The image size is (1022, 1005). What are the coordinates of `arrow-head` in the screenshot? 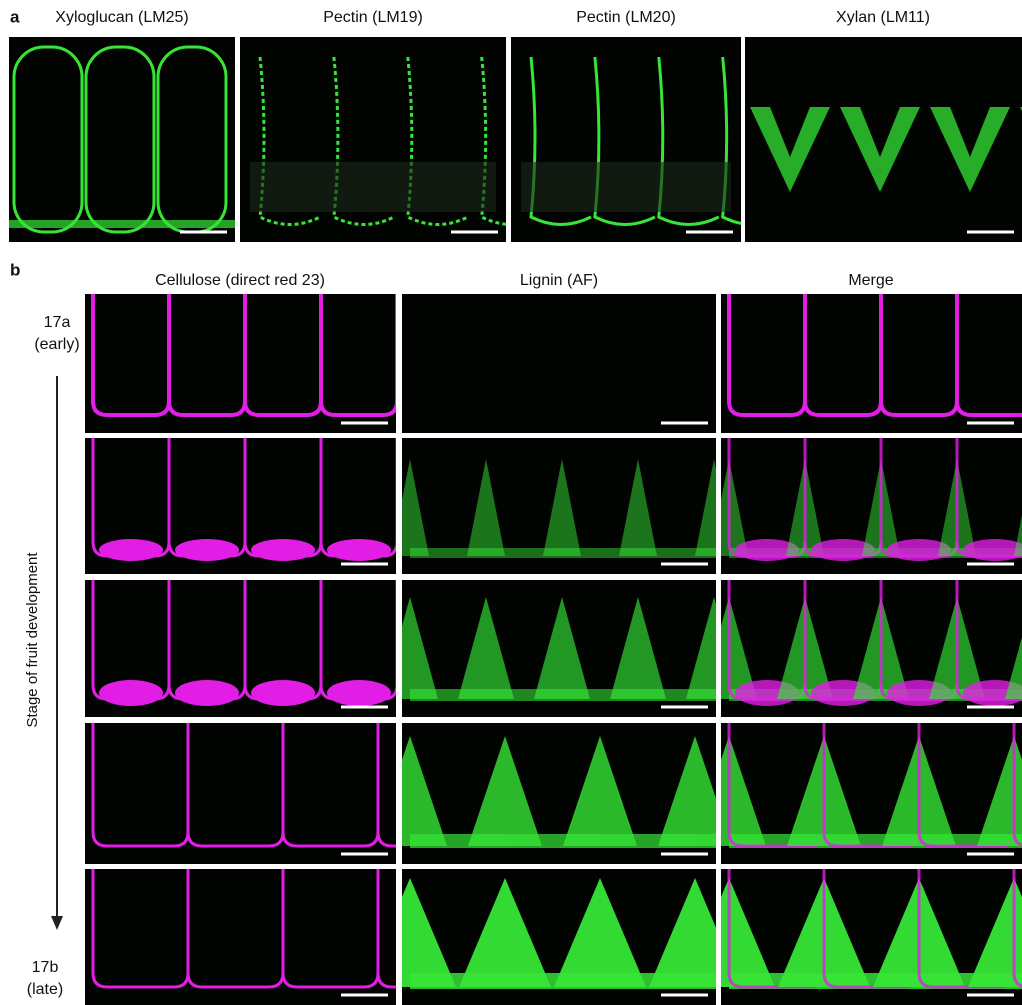 It's located at (57, 923).